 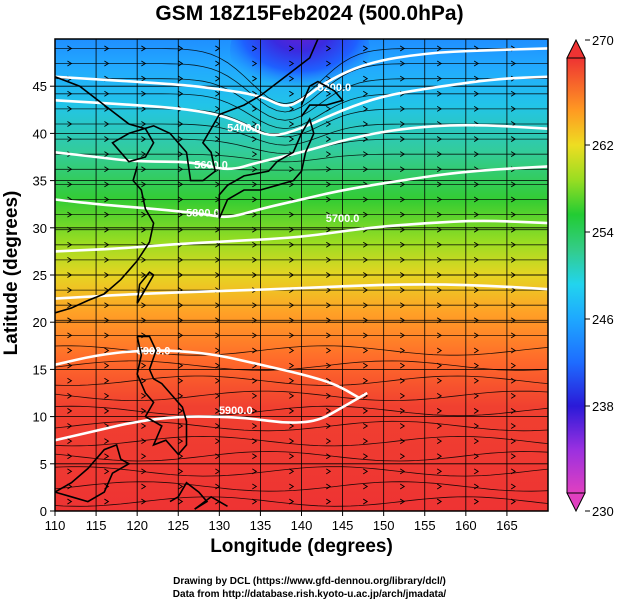 What do you see at coordinates (576, 502) in the screenshot?
I see `colorbar-min-arrow` at bounding box center [576, 502].